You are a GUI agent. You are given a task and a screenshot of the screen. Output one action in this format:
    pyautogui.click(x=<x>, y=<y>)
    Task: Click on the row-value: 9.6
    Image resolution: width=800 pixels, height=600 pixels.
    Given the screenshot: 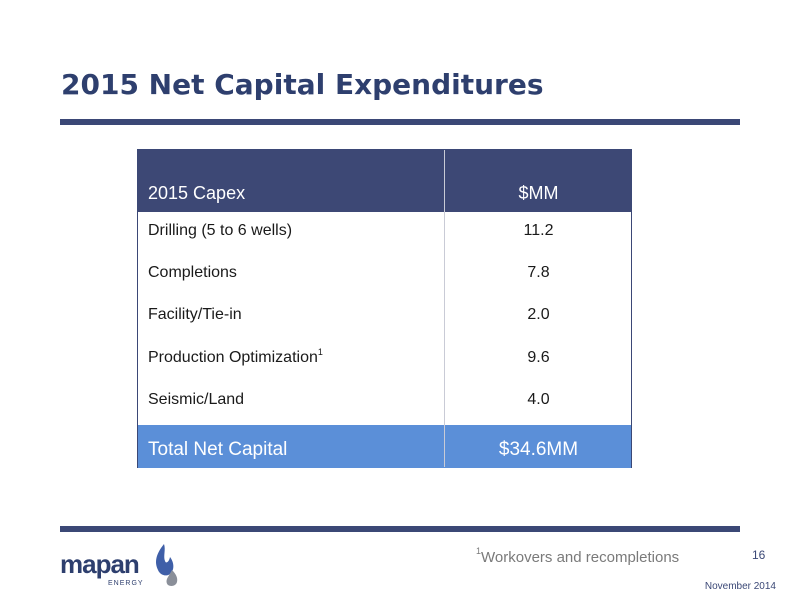 What is the action you would take?
    pyautogui.click(x=538, y=357)
    